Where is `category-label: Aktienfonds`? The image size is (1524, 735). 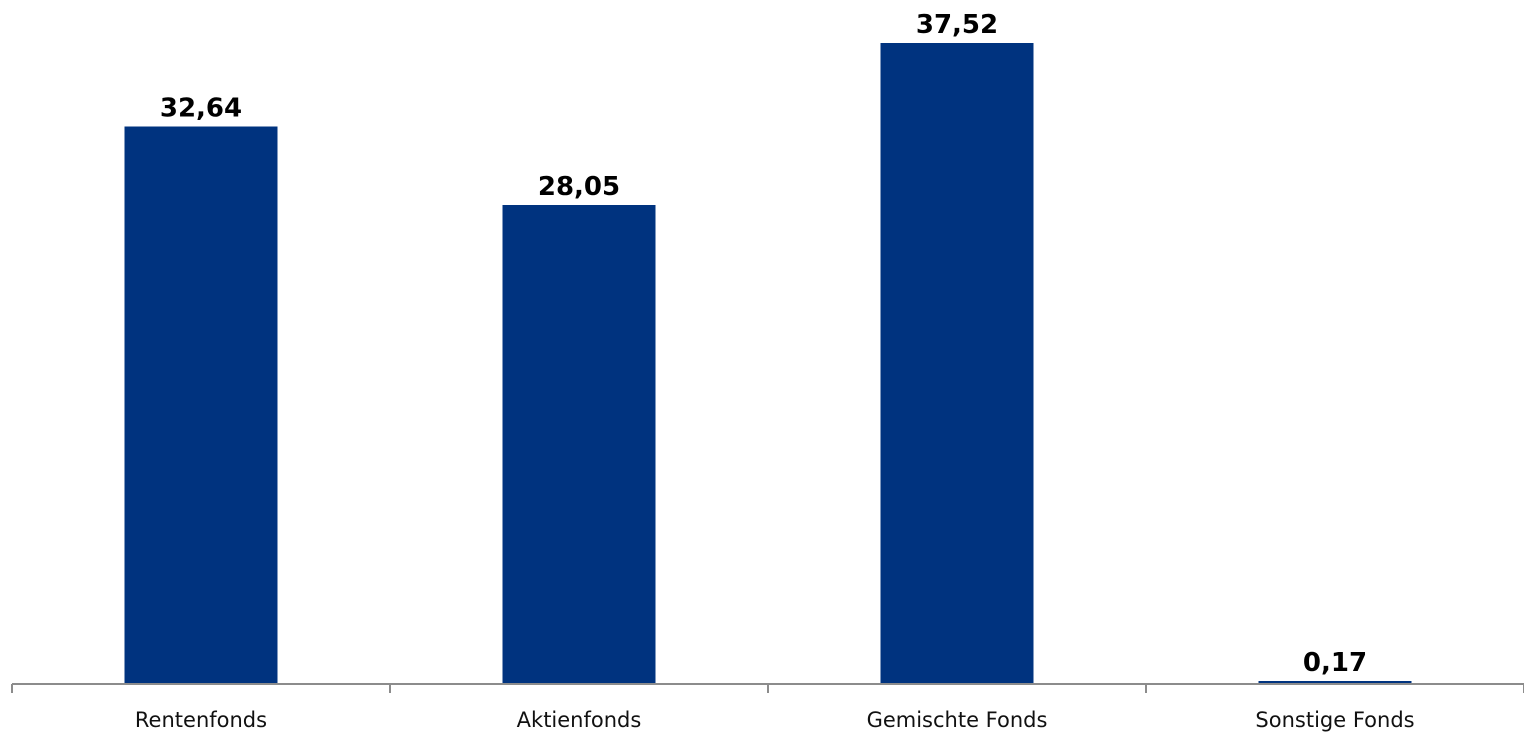
category-label: Aktienfonds is located at coordinates (579, 720).